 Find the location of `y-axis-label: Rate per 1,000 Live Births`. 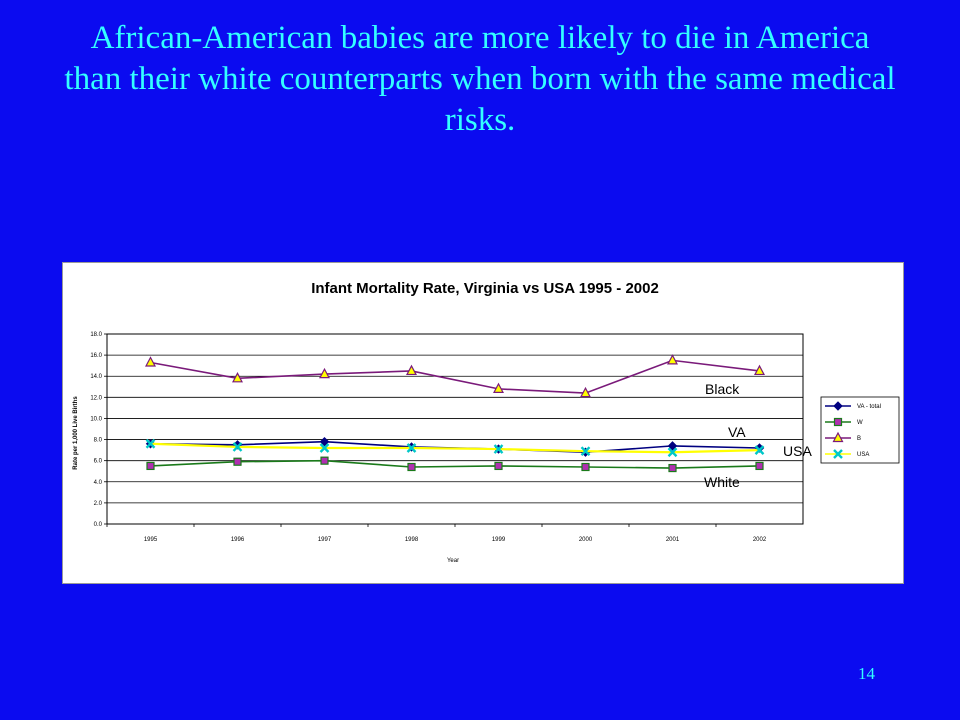

y-axis-label: Rate per 1,000 Live Births is located at coordinates (76, 433).